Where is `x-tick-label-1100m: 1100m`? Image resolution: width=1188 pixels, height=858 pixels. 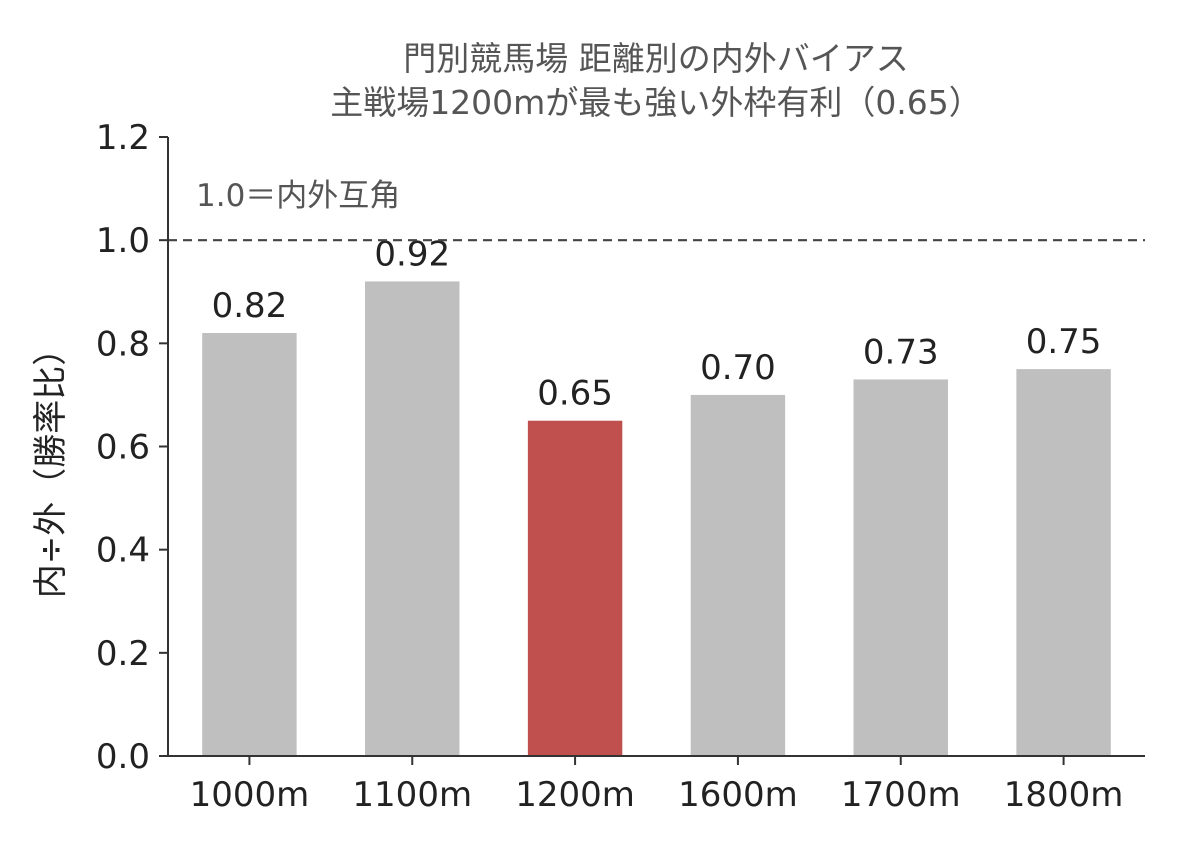 x-tick-label-1100m: 1100m is located at coordinates (412, 795).